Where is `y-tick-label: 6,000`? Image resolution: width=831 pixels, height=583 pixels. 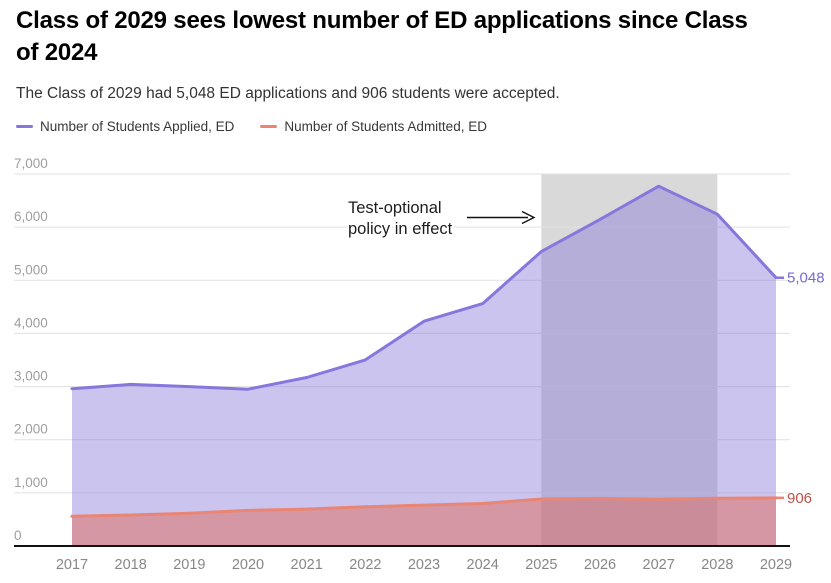
y-tick-label: 6,000 is located at coordinates (31, 216).